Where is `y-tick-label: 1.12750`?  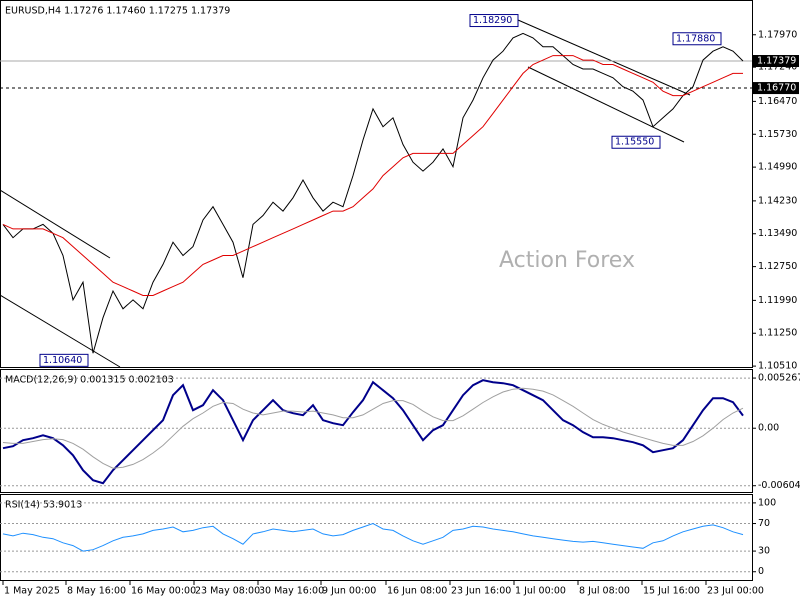
y-tick-label: 1.12750 is located at coordinates (777, 266).